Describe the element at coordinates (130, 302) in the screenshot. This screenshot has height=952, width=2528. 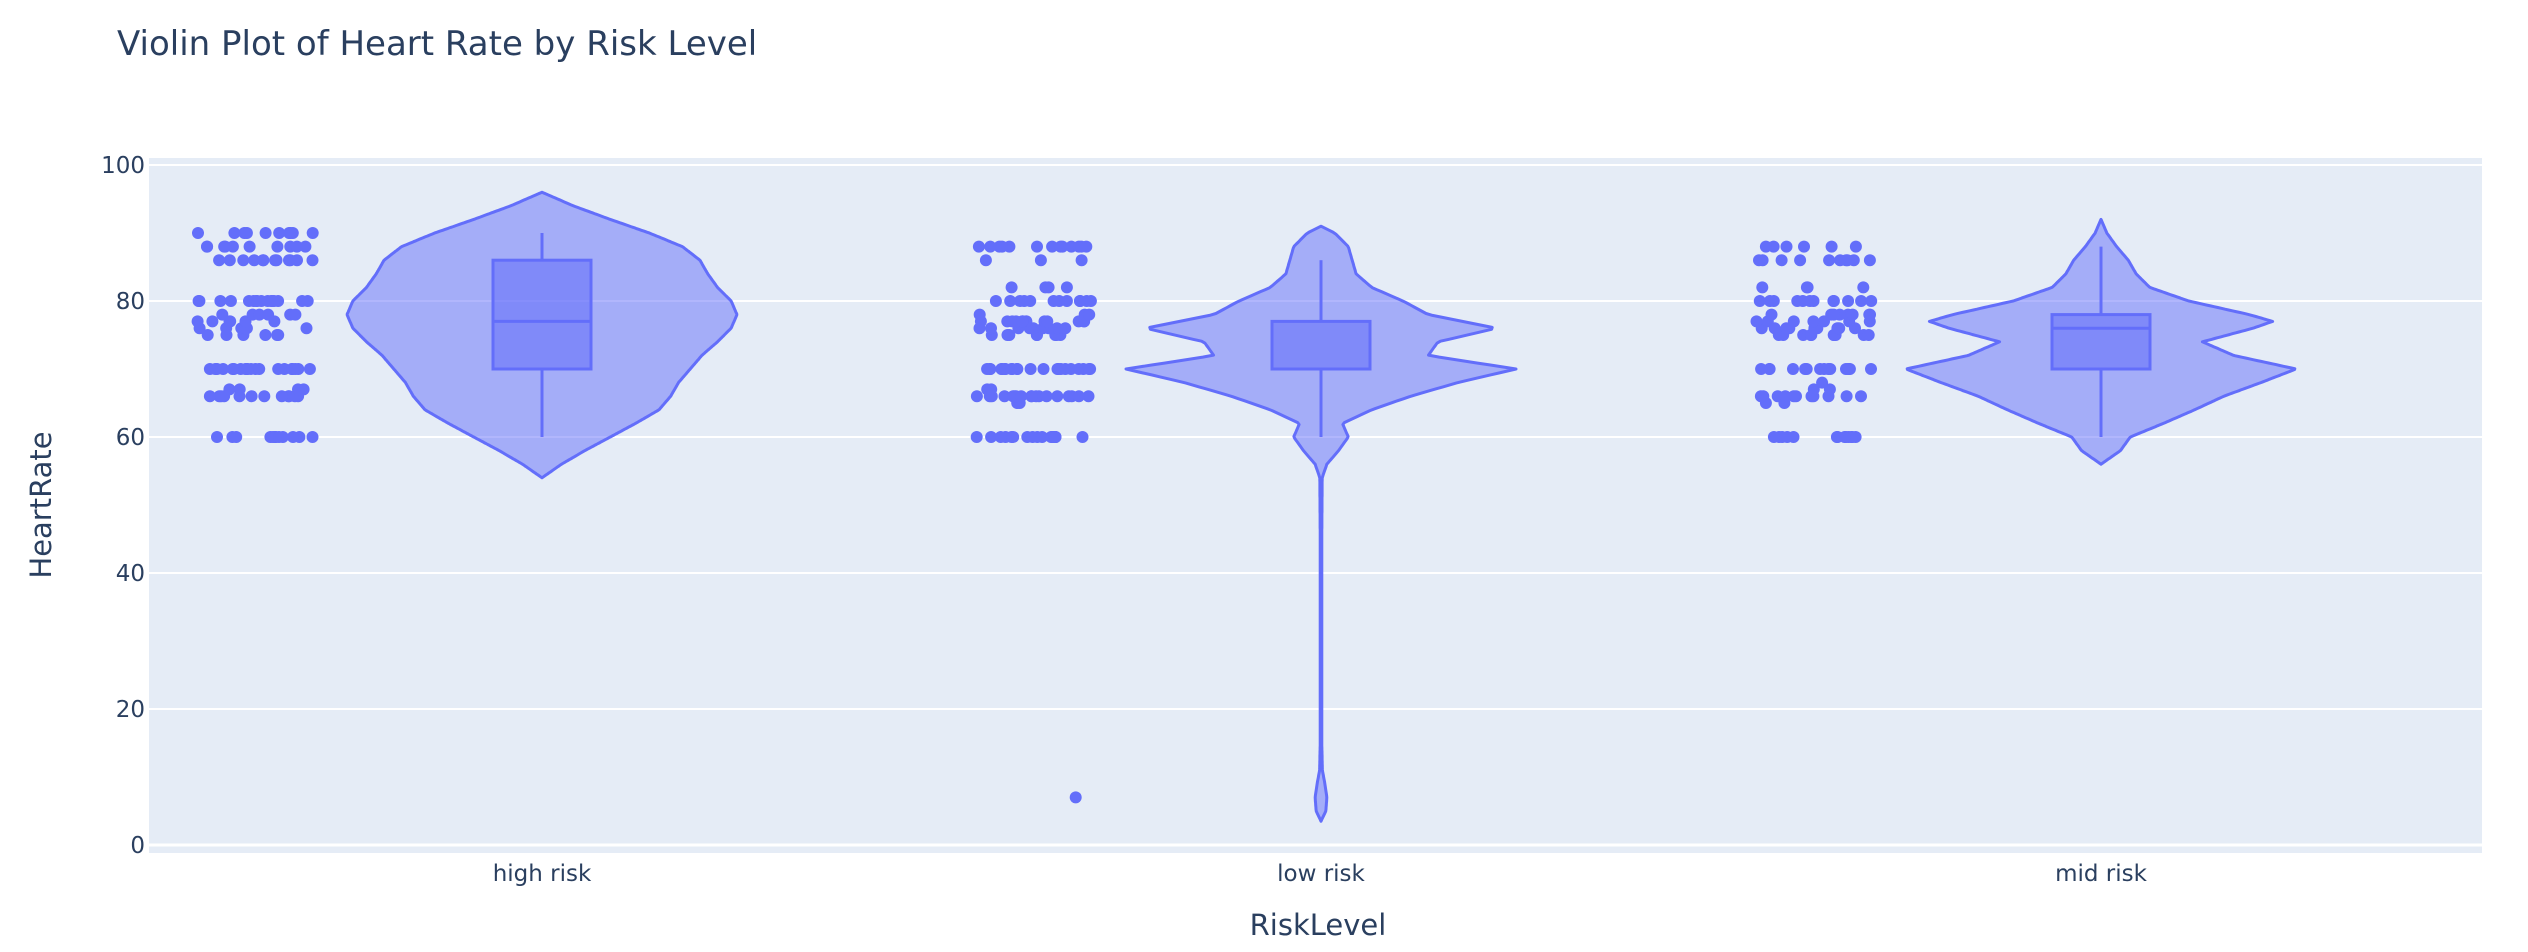
I see `y-tick-label: 80` at that location.